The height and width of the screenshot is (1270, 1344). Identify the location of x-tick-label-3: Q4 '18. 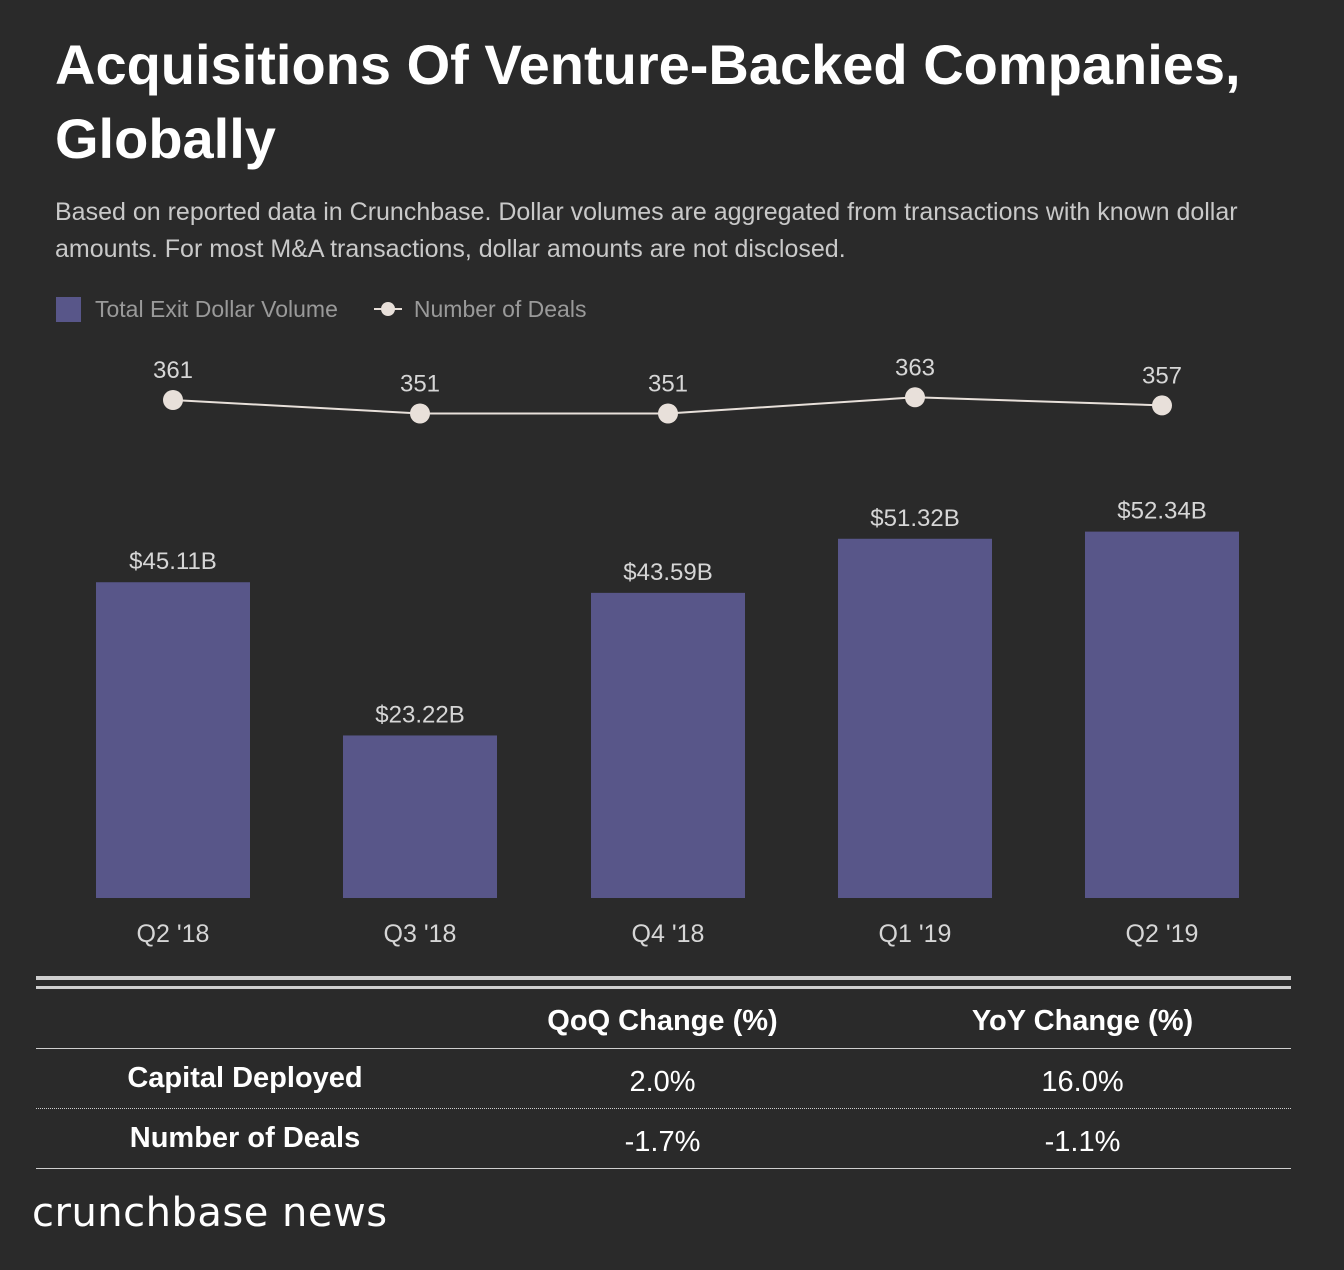
(668, 934).